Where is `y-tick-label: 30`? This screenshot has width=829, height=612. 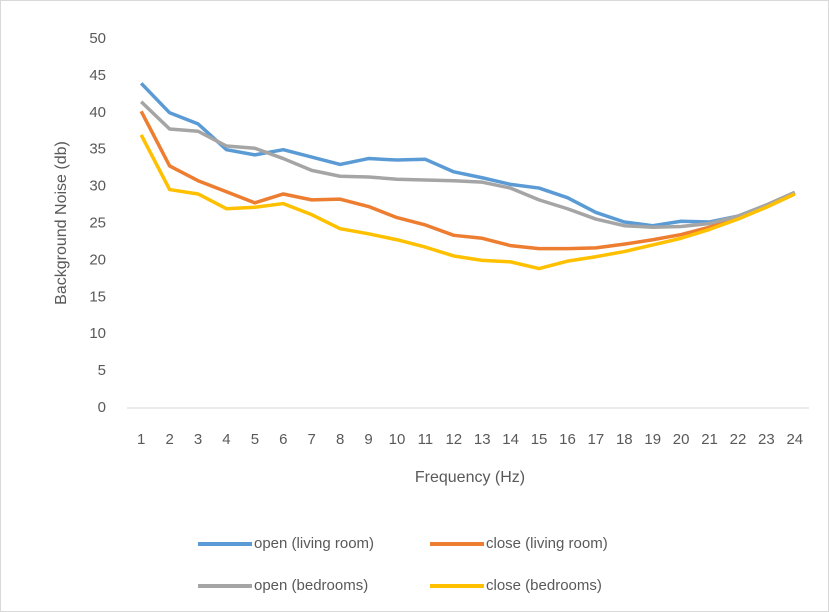 y-tick-label: 30 is located at coordinates (97, 186).